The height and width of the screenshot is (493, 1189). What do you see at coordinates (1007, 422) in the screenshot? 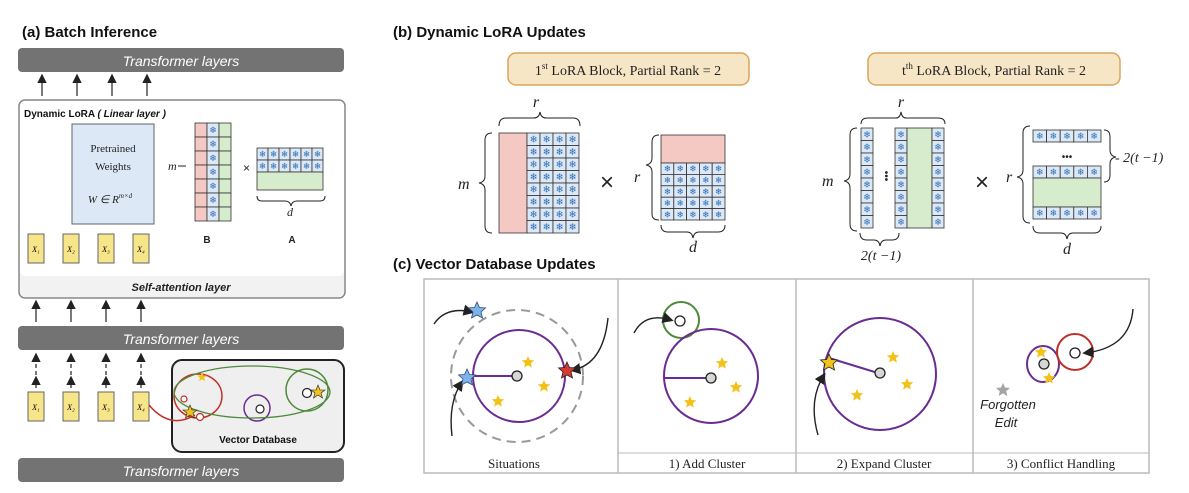
I see `forgotten-line2: Edit` at bounding box center [1007, 422].